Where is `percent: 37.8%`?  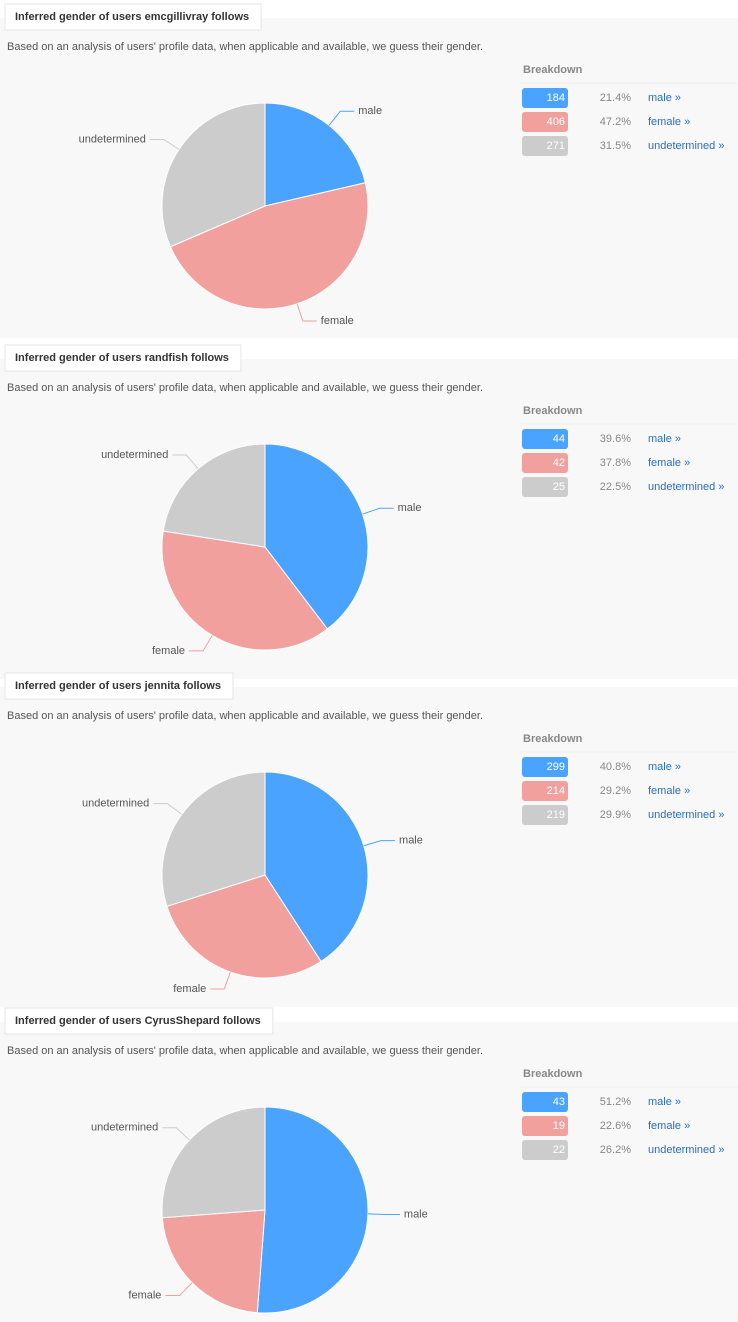
percent: 37.8% is located at coordinates (615, 463).